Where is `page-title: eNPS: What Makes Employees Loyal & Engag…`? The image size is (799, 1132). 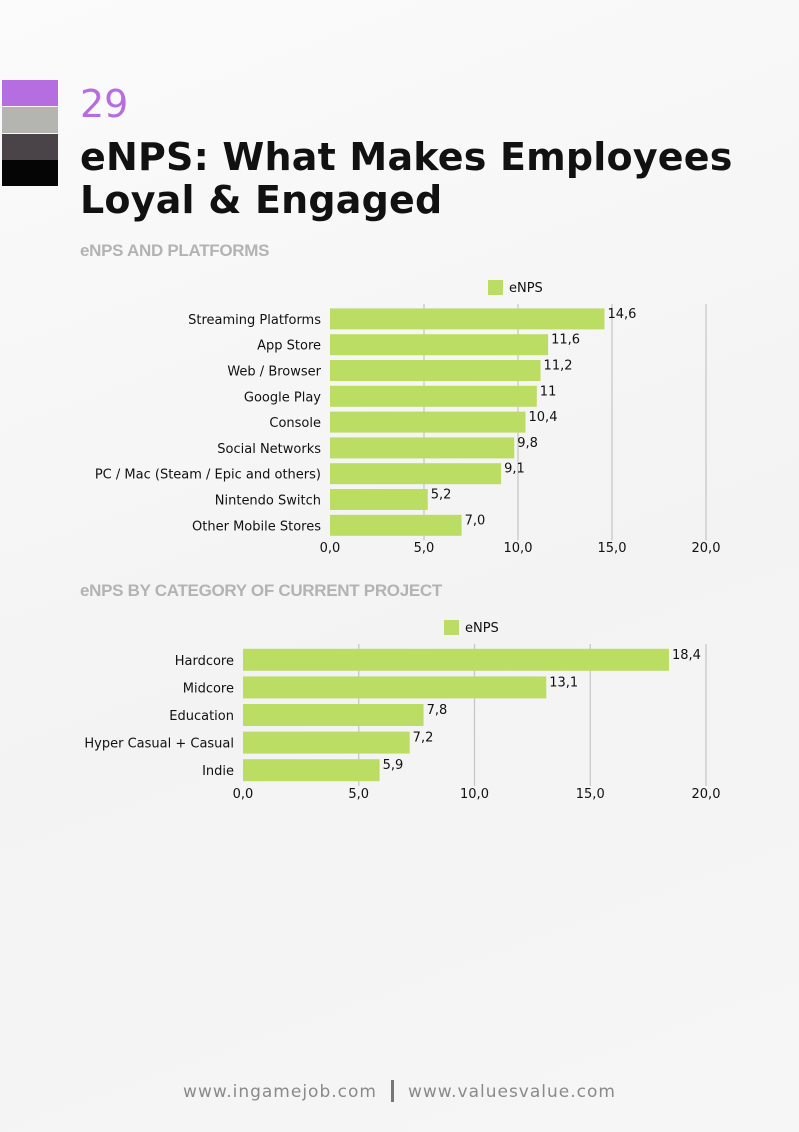
page-title: eNPS: What Makes Employees Loyal & Engag… is located at coordinates (406, 178).